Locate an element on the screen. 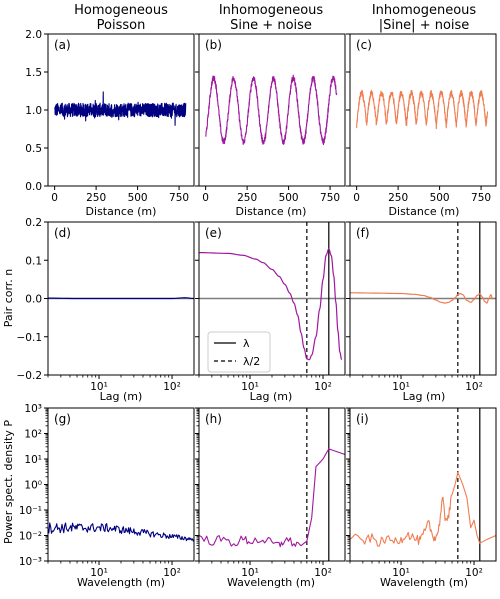 The image size is (500, 599). legend-box is located at coordinates (239, 352).